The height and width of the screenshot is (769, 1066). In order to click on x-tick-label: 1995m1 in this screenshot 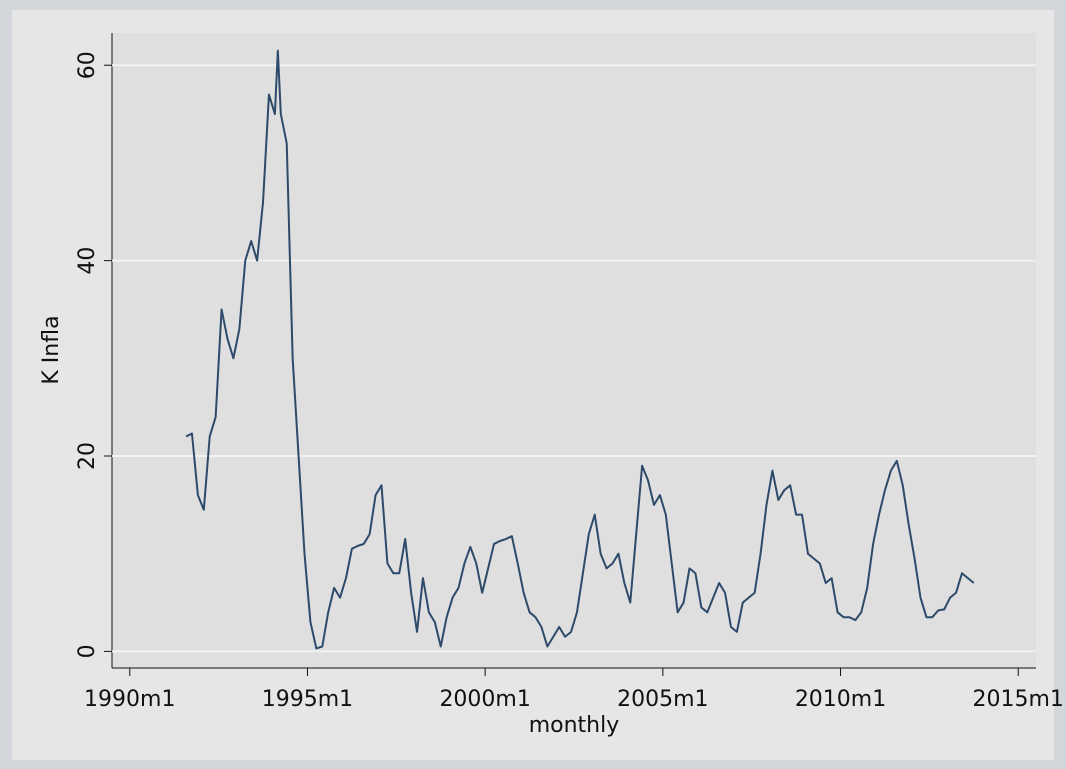, I will do `click(307, 699)`.